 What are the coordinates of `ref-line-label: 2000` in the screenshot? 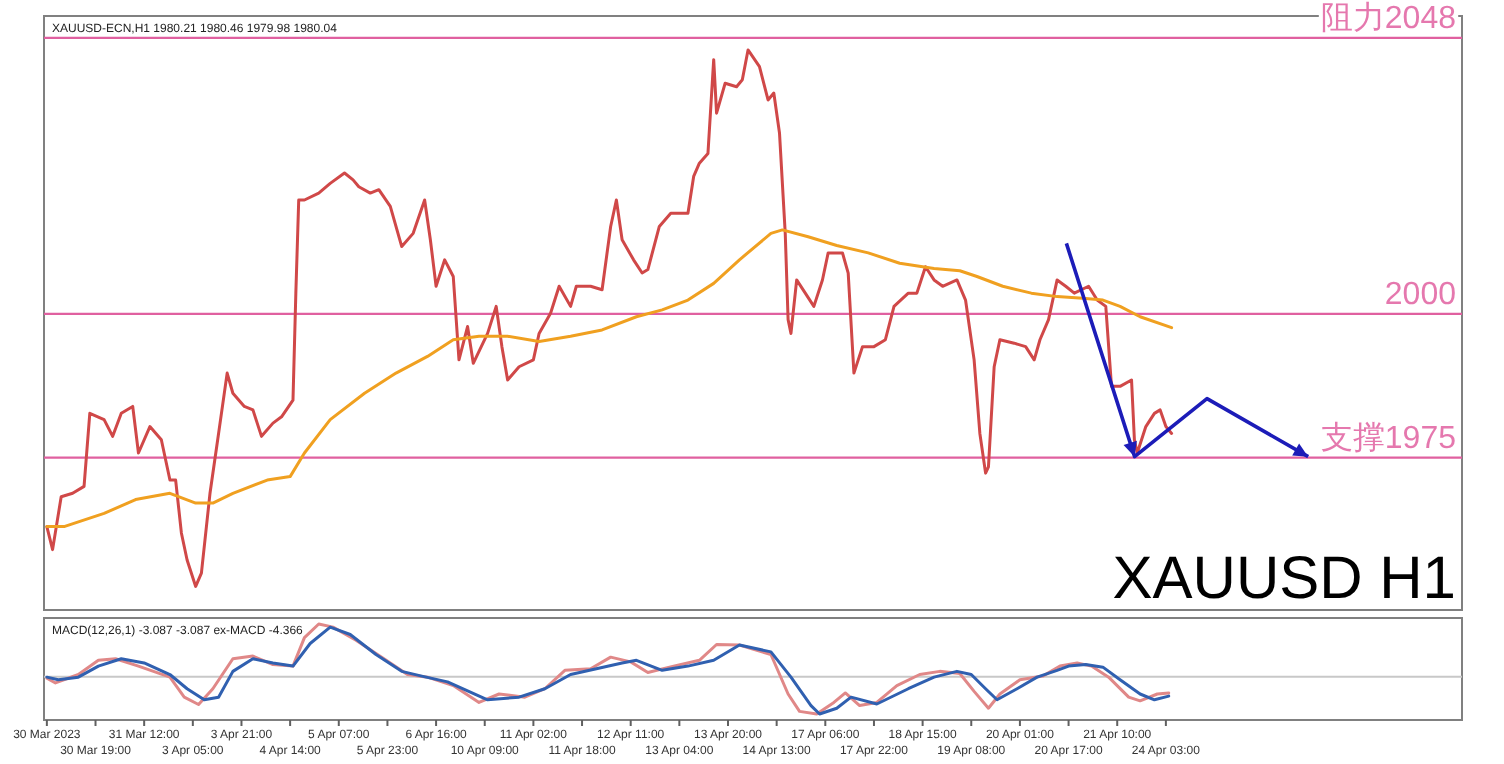 It's located at (1420, 294).